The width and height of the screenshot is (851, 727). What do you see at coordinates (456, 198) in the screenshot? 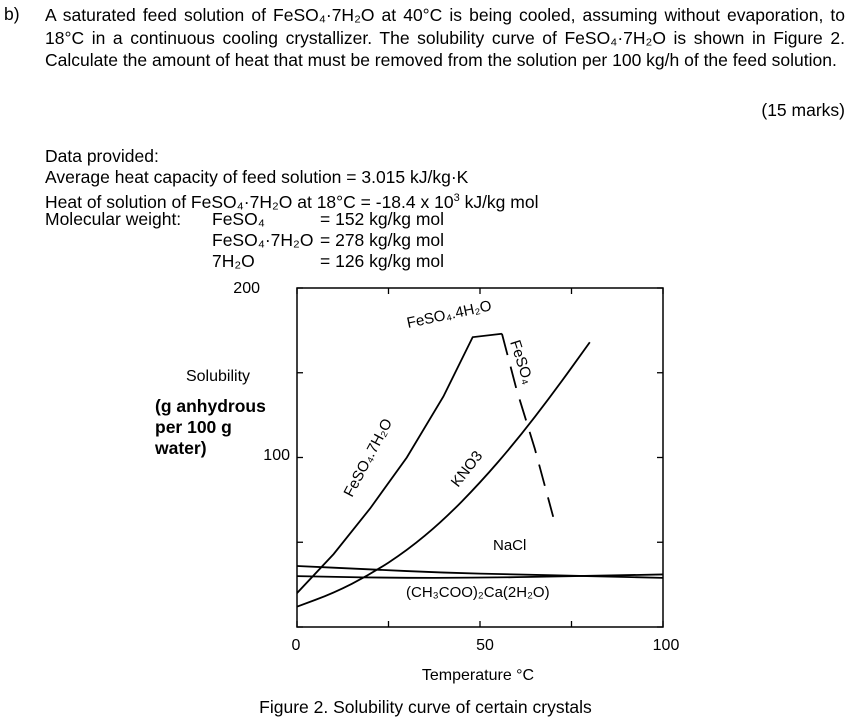
I see `heat-of-solution-exponent: 3` at bounding box center [456, 198].